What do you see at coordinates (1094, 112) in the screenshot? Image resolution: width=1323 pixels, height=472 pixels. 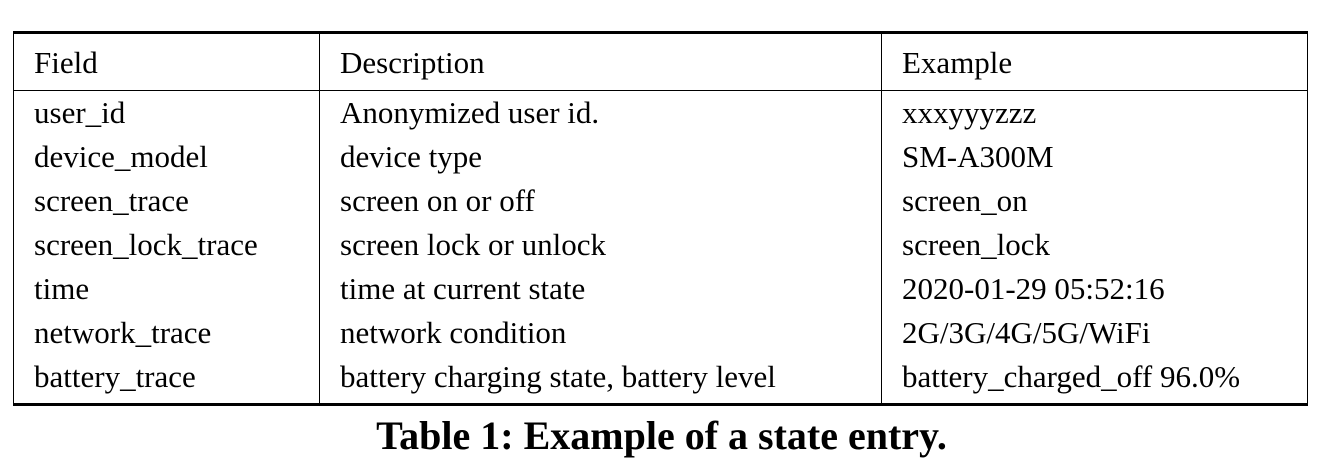 I see `cell-example: xxxyyyzzz` at bounding box center [1094, 112].